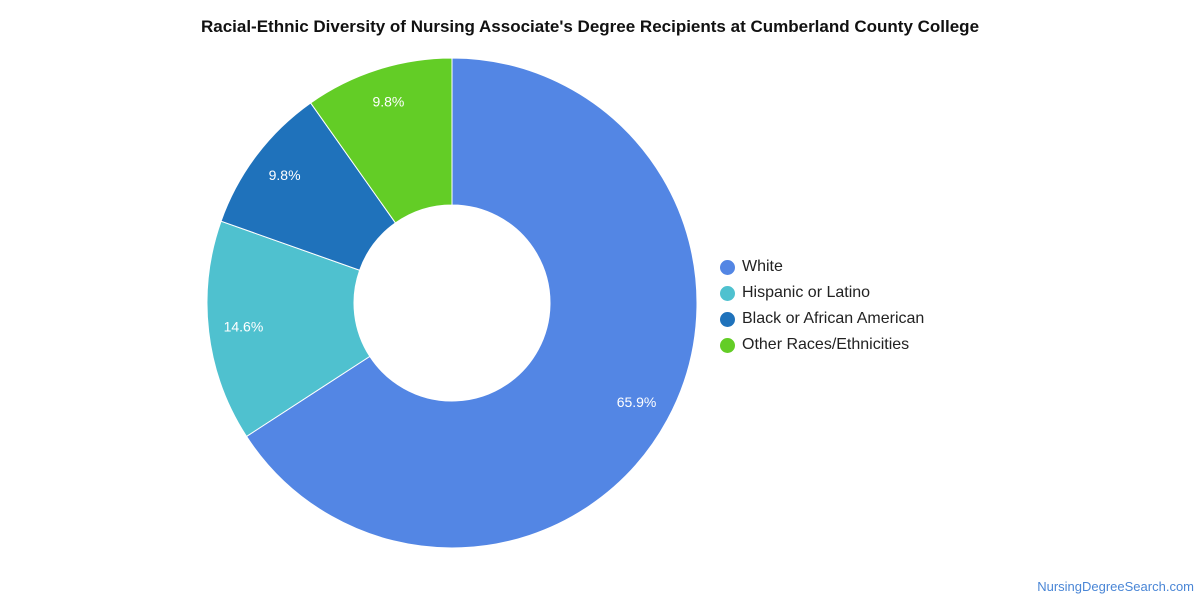 The width and height of the screenshot is (1200, 600). I want to click on slice-value-label: 65.9%, so click(637, 402).